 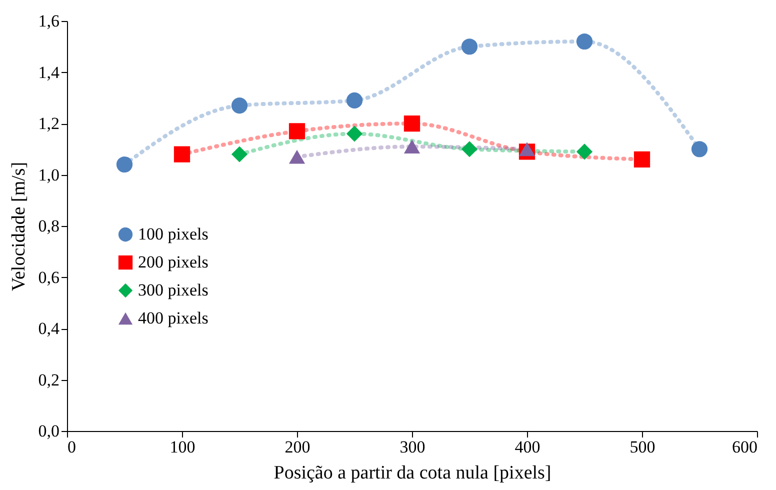 I want to click on y-tick-label: 0,6, so click(x=49, y=277).